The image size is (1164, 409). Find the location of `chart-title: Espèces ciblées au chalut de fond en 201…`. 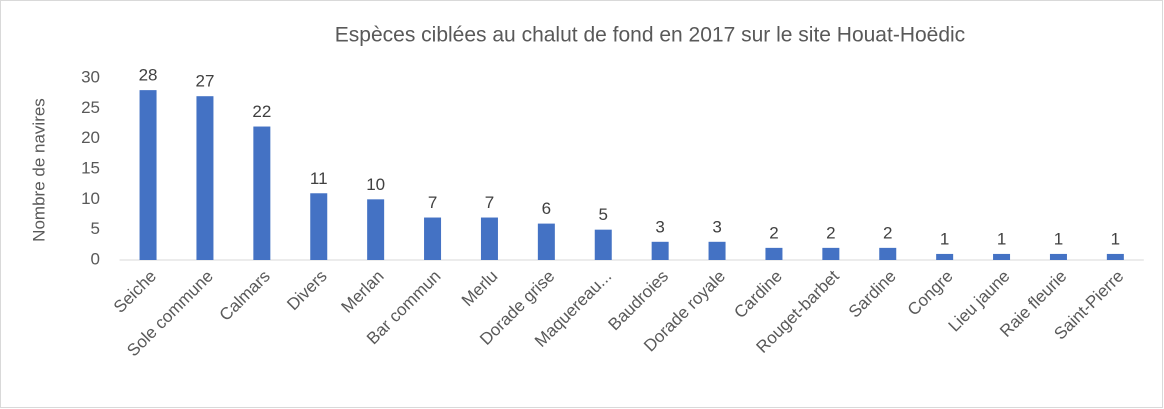

chart-title: Espèces ciblées au chalut de fond en 201… is located at coordinates (650, 35).